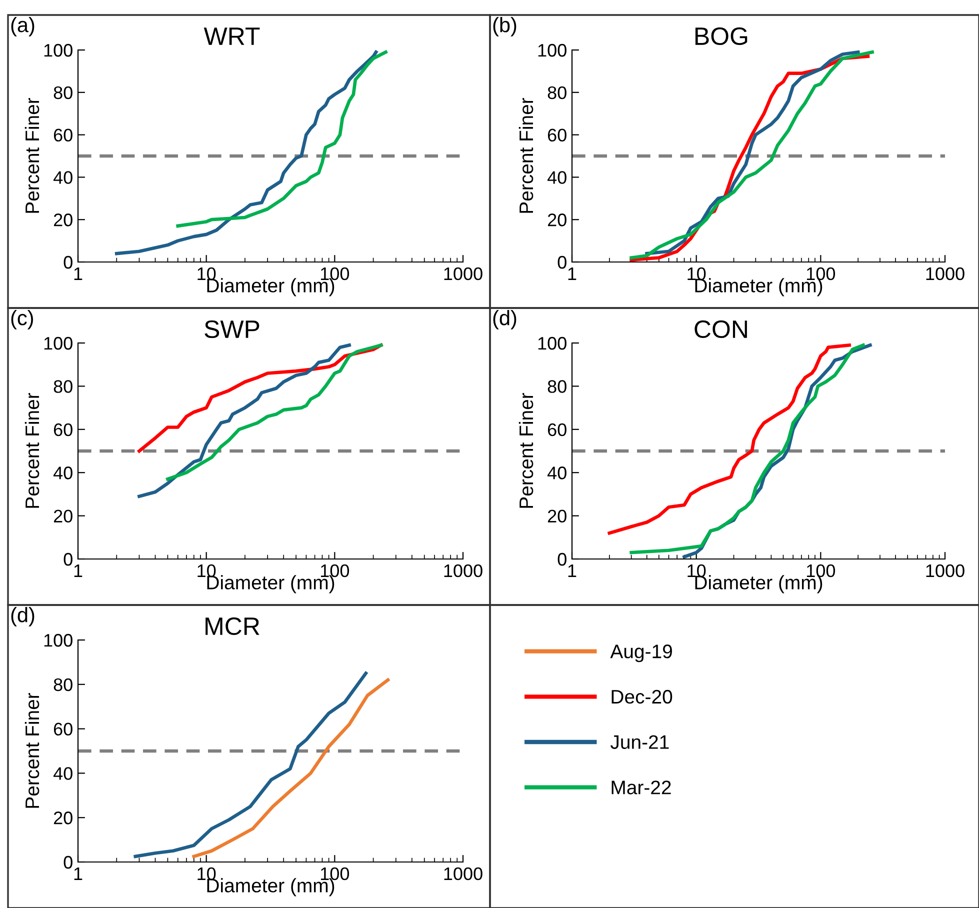 The height and width of the screenshot is (908, 979). Describe the element at coordinates (233, 626) in the screenshot. I see `chart-title: MCR` at that location.